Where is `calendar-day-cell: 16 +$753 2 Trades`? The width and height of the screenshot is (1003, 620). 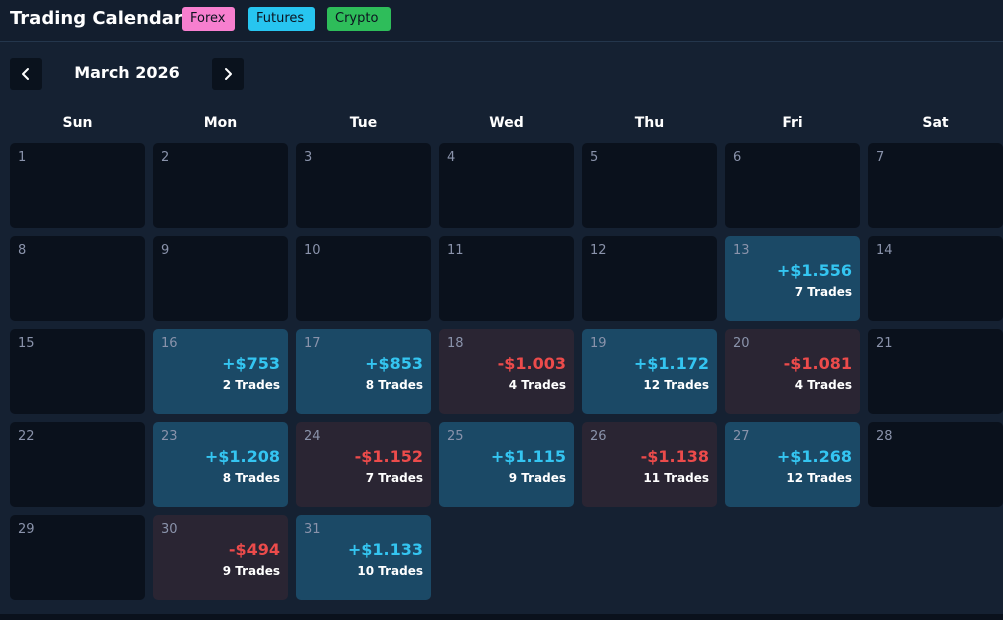 calendar-day-cell: 16 +$753 2 Trades is located at coordinates (220, 371).